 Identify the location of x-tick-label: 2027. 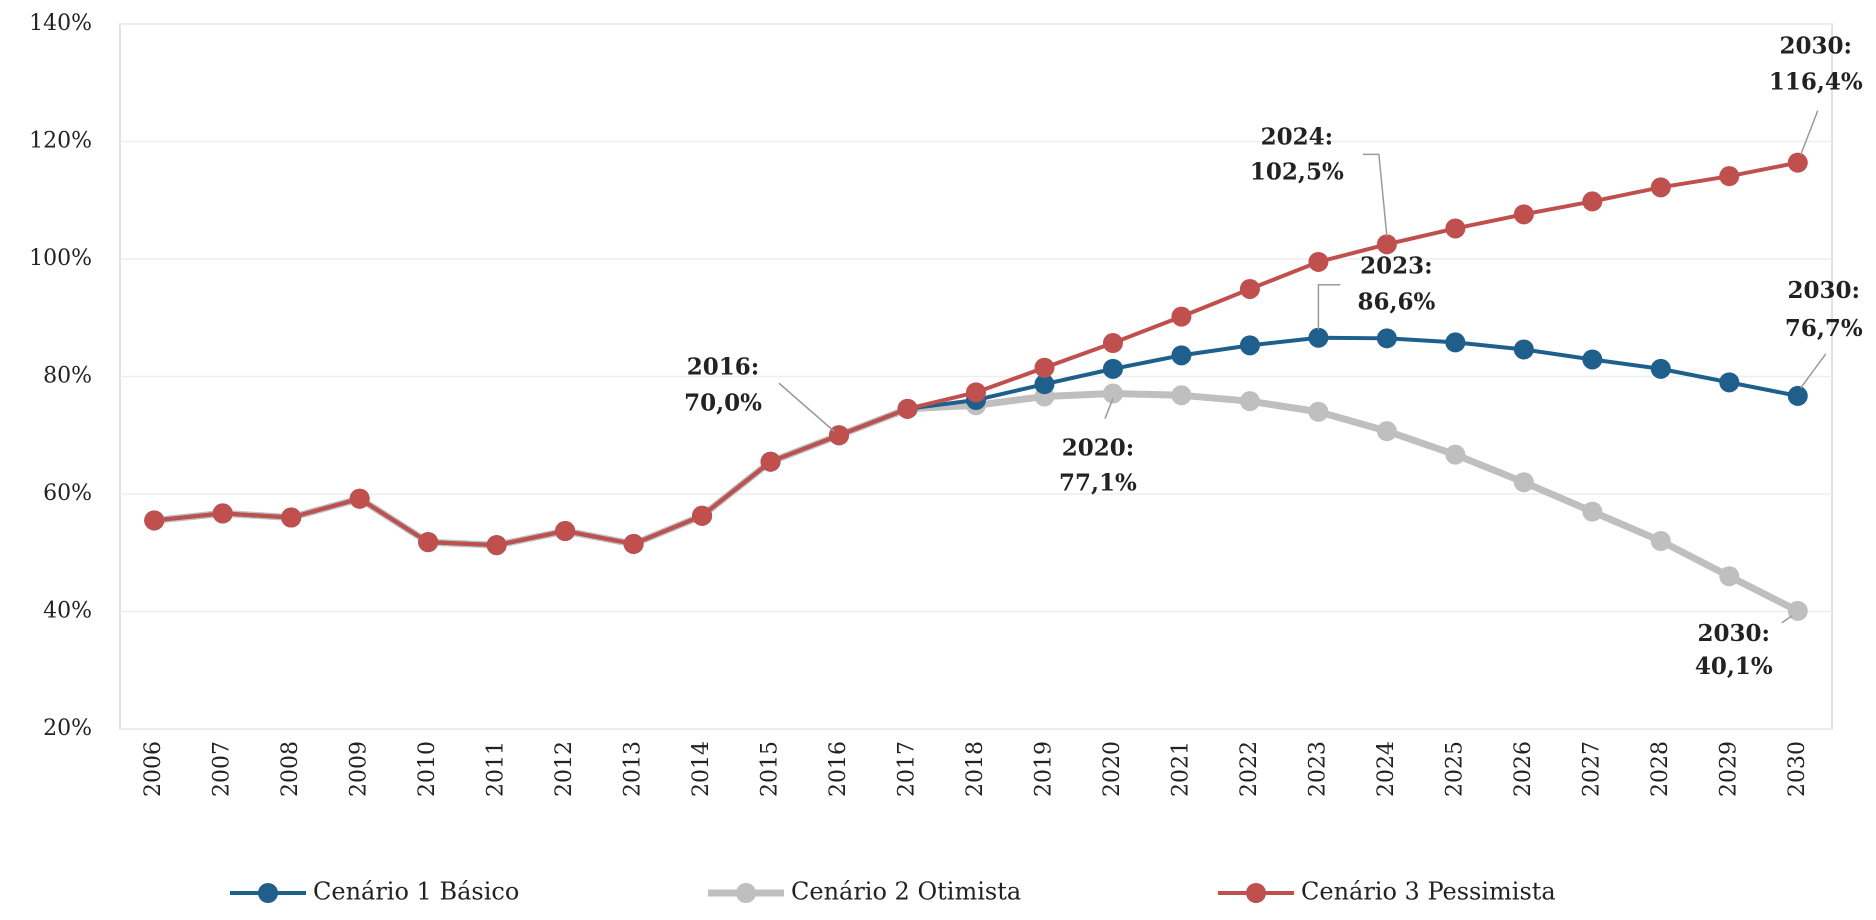
(1591, 769).